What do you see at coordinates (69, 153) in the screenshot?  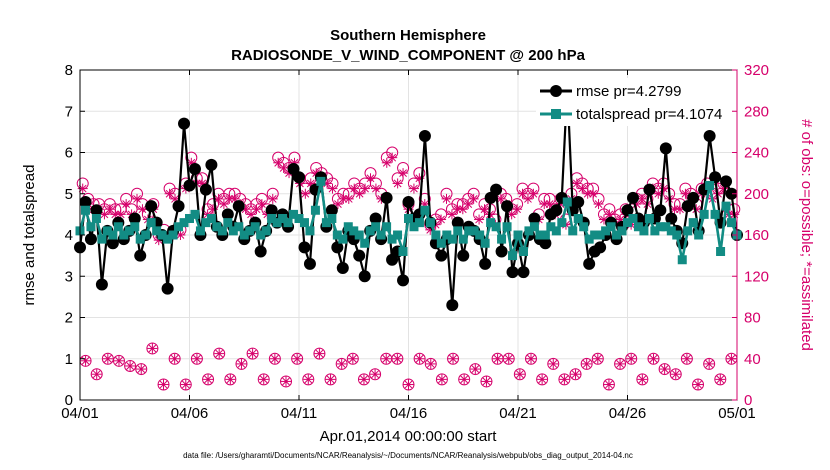 I see `y-tick-label: 6` at bounding box center [69, 153].